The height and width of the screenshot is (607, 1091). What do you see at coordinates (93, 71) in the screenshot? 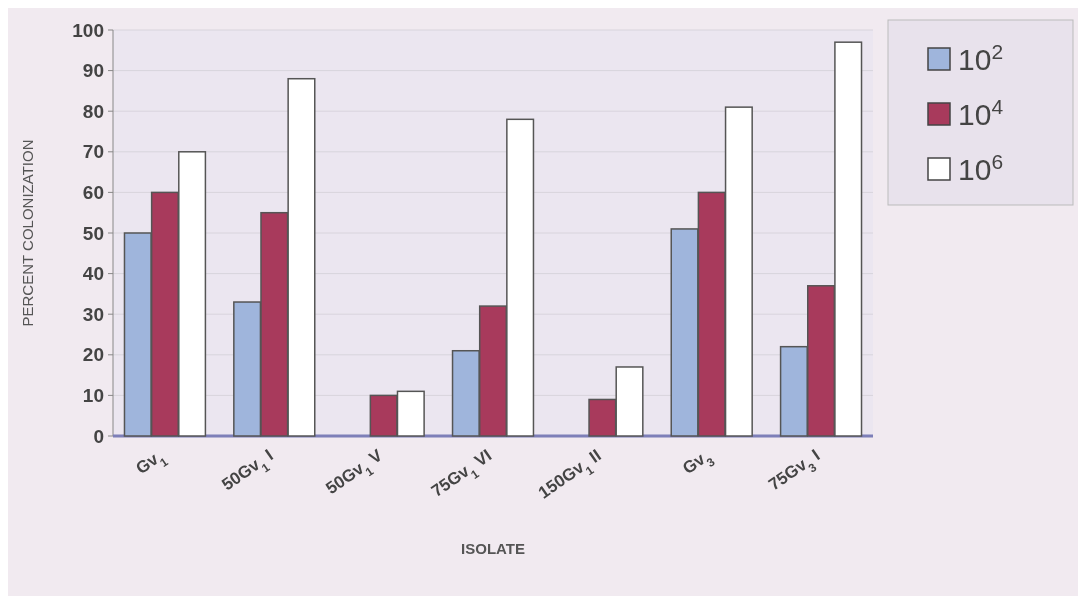
I see `y-tick-label: 90` at bounding box center [93, 71].